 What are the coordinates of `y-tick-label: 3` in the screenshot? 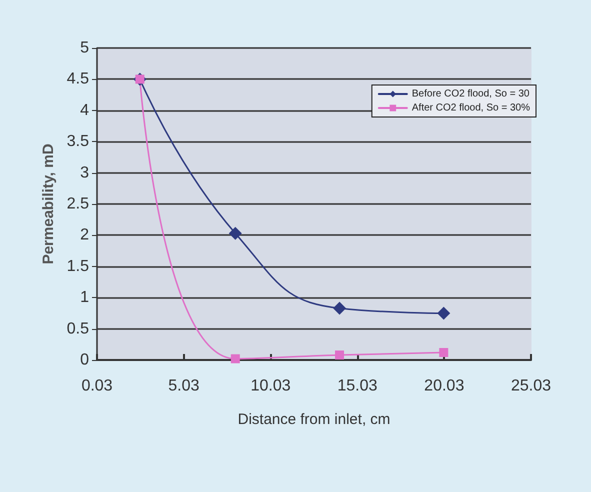 It's located at (85, 173).